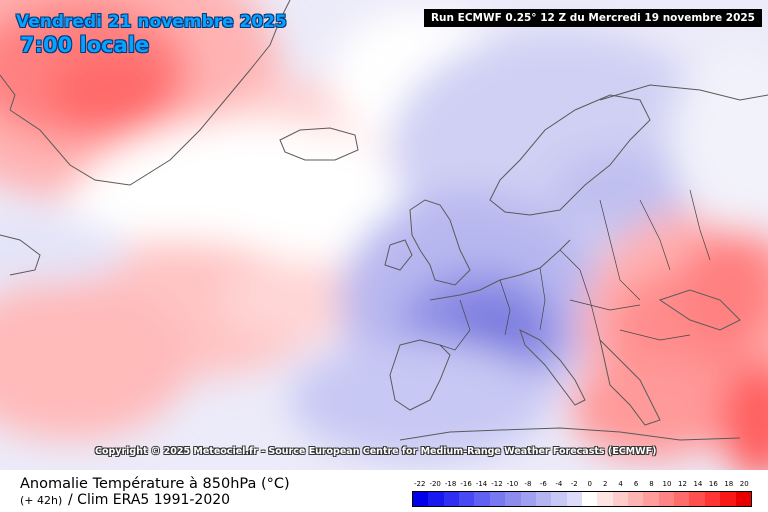 The width and height of the screenshot is (768, 512). I want to click on variable-title: Anomalie Température à 850hPa (°C), so click(155, 484).